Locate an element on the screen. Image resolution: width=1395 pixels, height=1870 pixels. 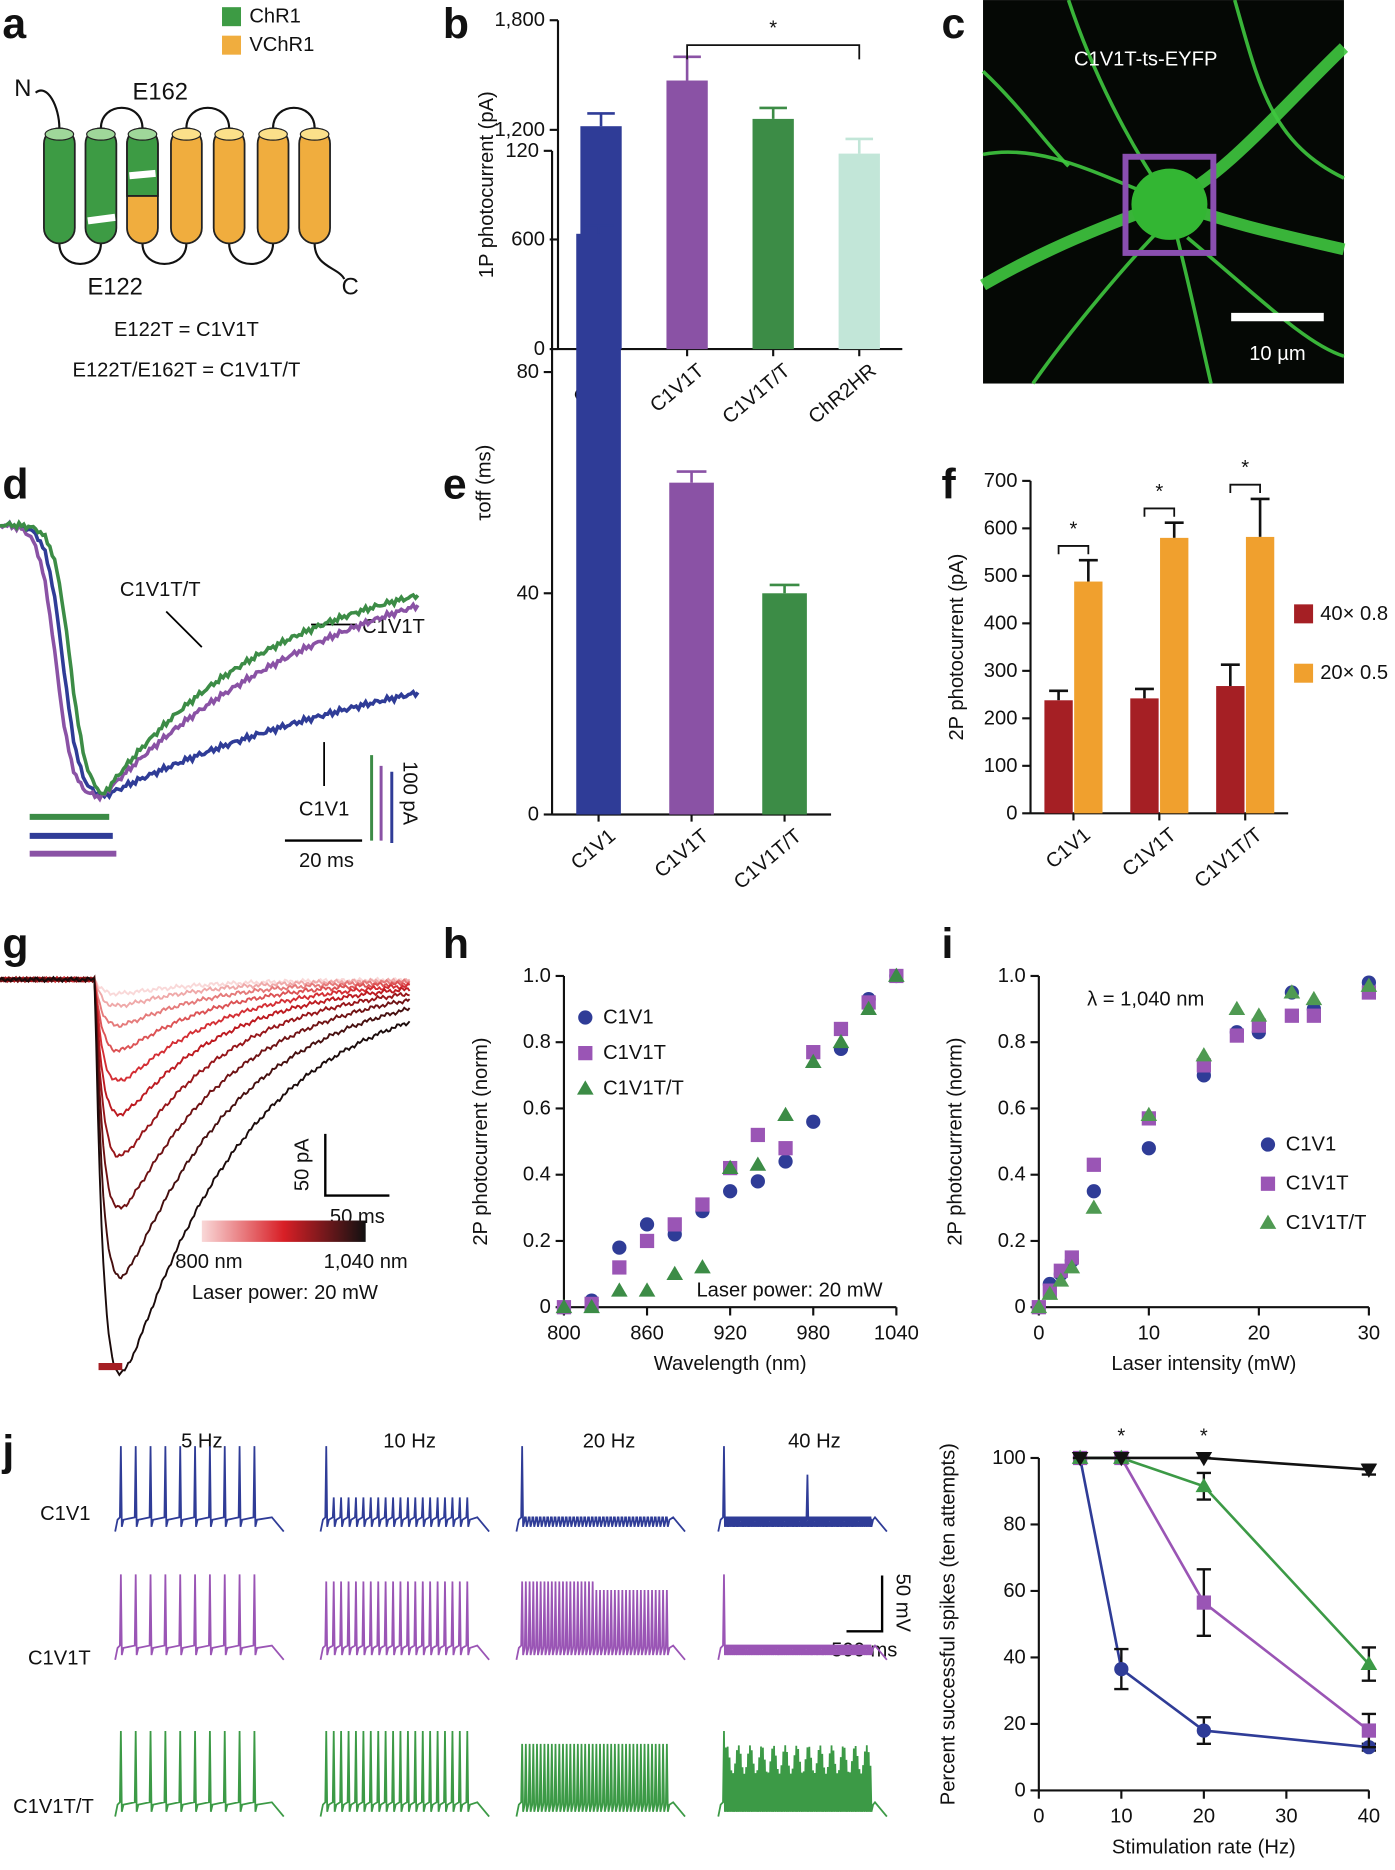
y-axis-label: Percent successful spikes (ten attempts) is located at coordinates (949, 1624).